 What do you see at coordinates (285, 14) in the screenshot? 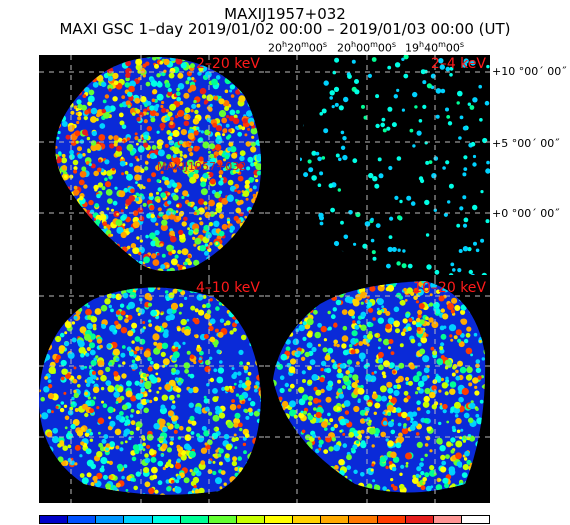
I see `image-title: MAXIJ1957+032` at bounding box center [285, 14].